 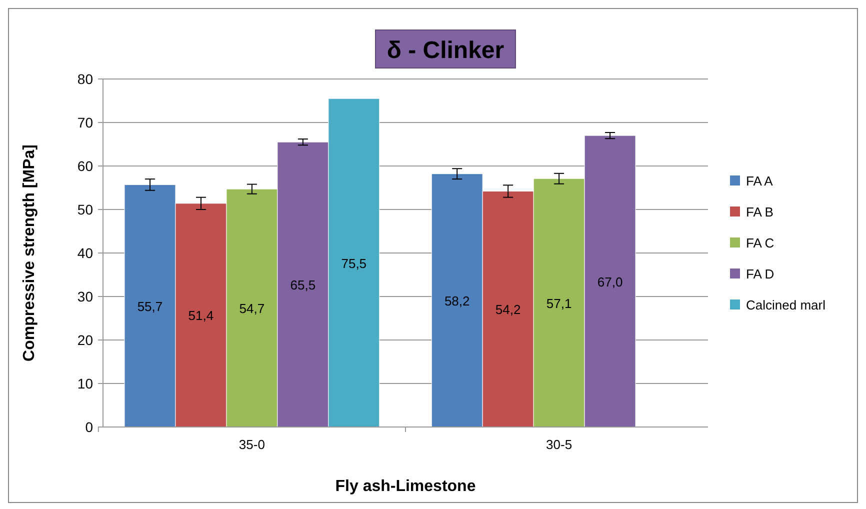 What do you see at coordinates (445, 50) in the screenshot?
I see `chart-title: δ - Clinker` at bounding box center [445, 50].